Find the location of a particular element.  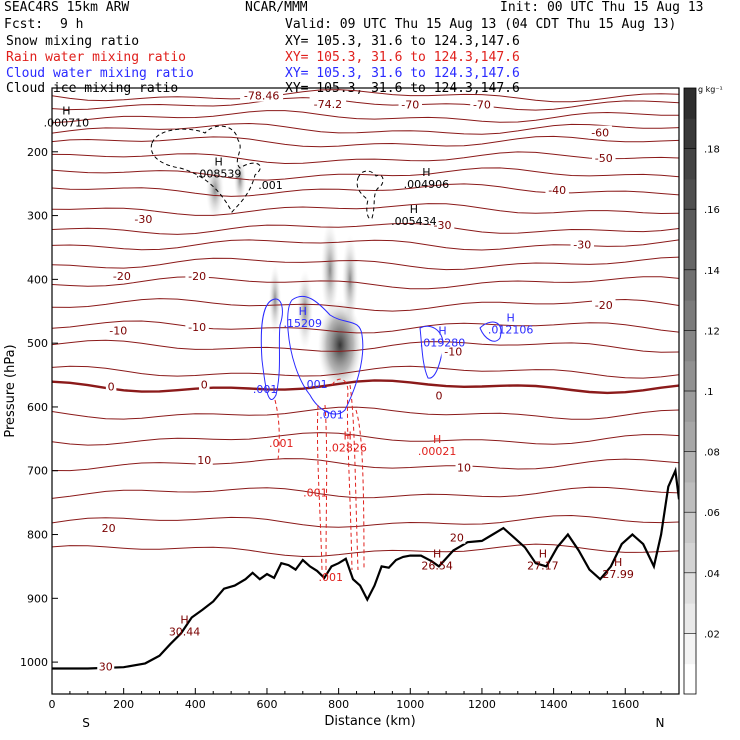

endpoint-north: N is located at coordinates (660, 723).